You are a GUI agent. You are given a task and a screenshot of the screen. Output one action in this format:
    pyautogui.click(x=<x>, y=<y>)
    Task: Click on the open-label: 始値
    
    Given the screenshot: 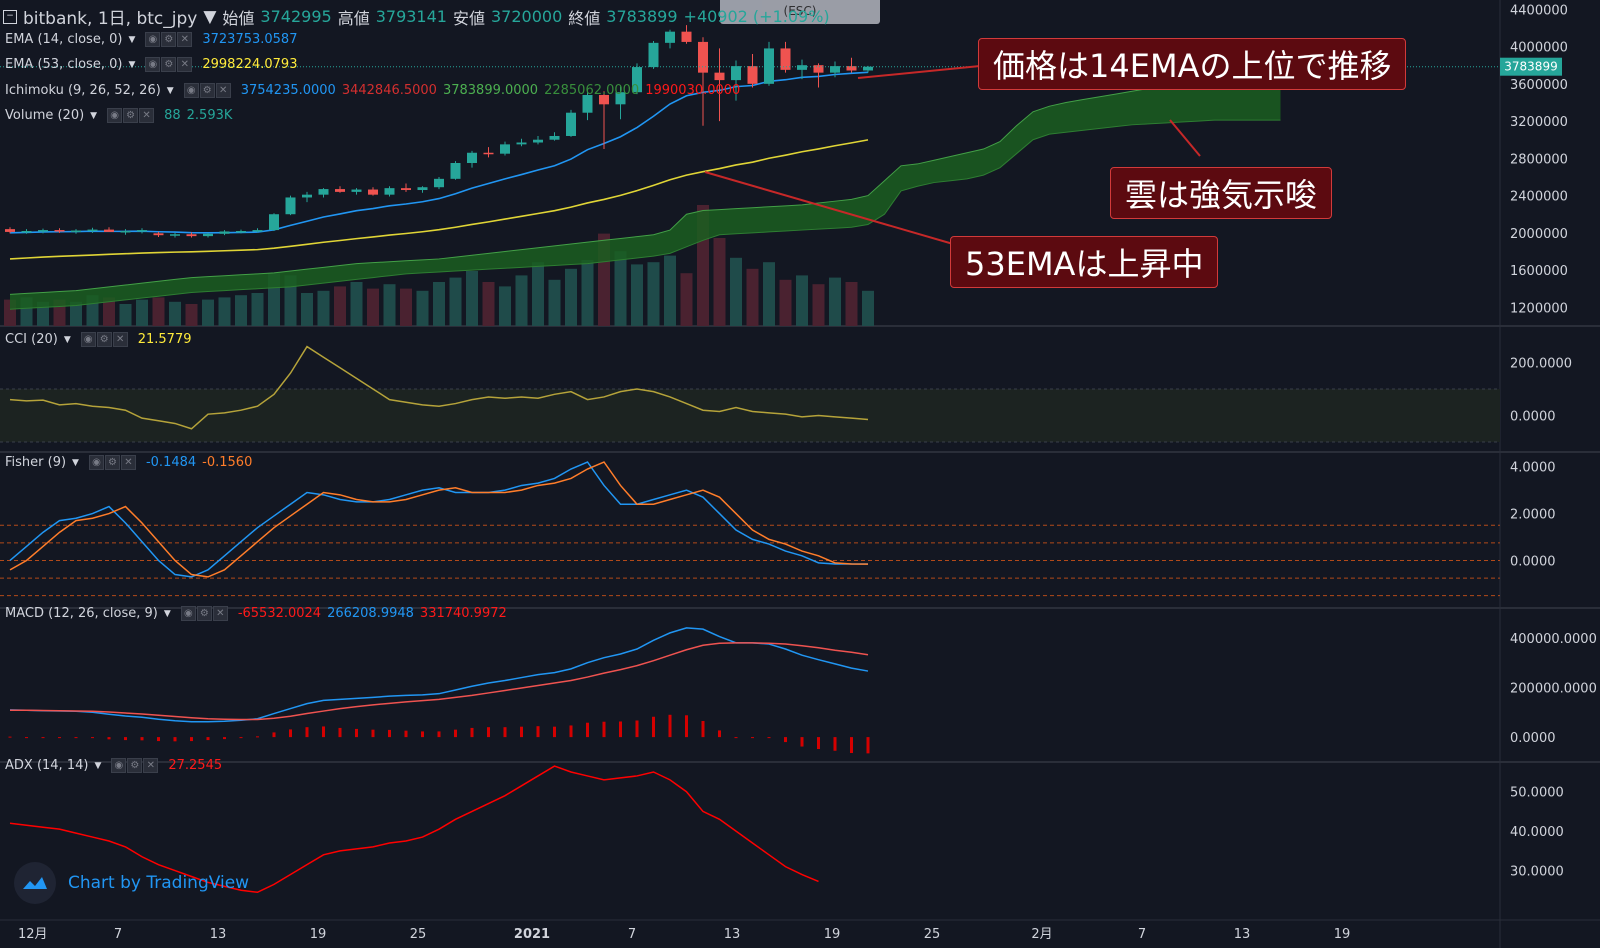 What is the action you would take?
    pyautogui.click(x=238, y=18)
    